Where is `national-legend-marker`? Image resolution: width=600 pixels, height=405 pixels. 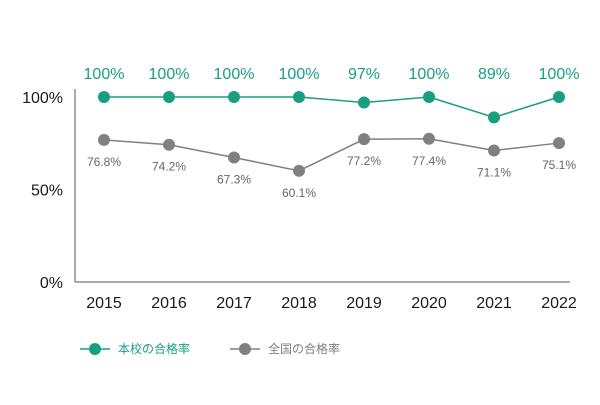 national-legend-marker is located at coordinates (245, 349).